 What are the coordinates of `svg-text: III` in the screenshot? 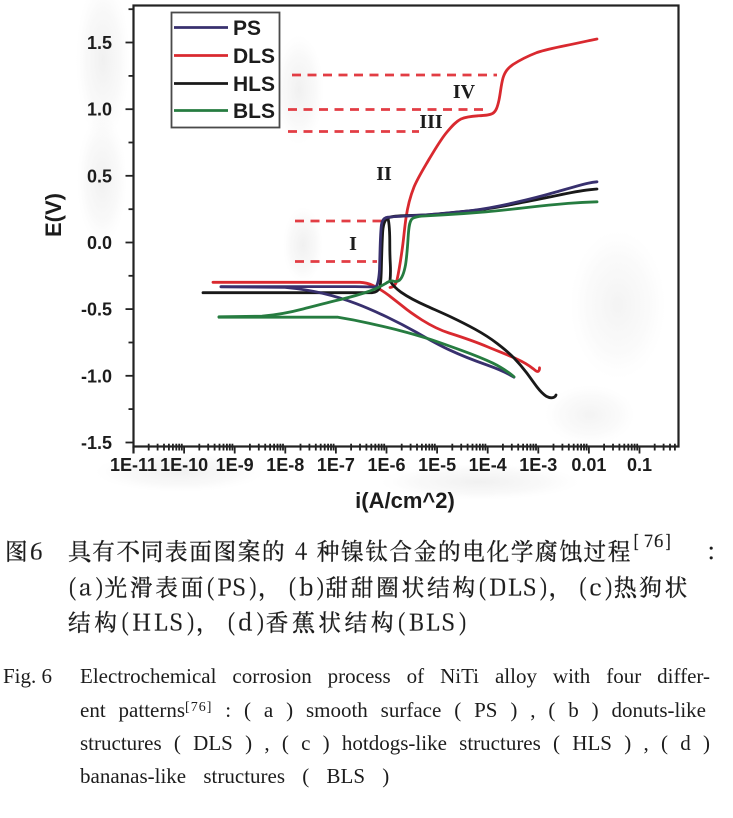 It's located at (431, 122).